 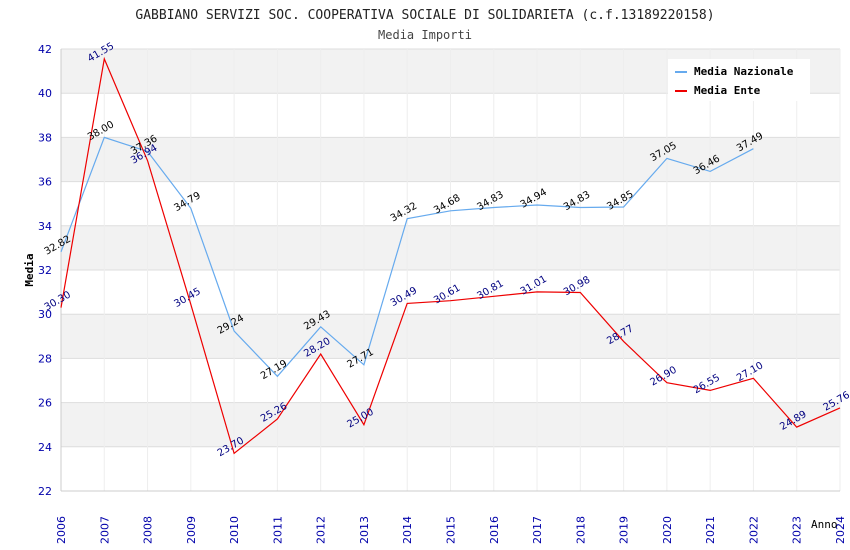 What do you see at coordinates (840, 530) in the screenshot?
I see `x-tick-label: 2024` at bounding box center [840, 530].